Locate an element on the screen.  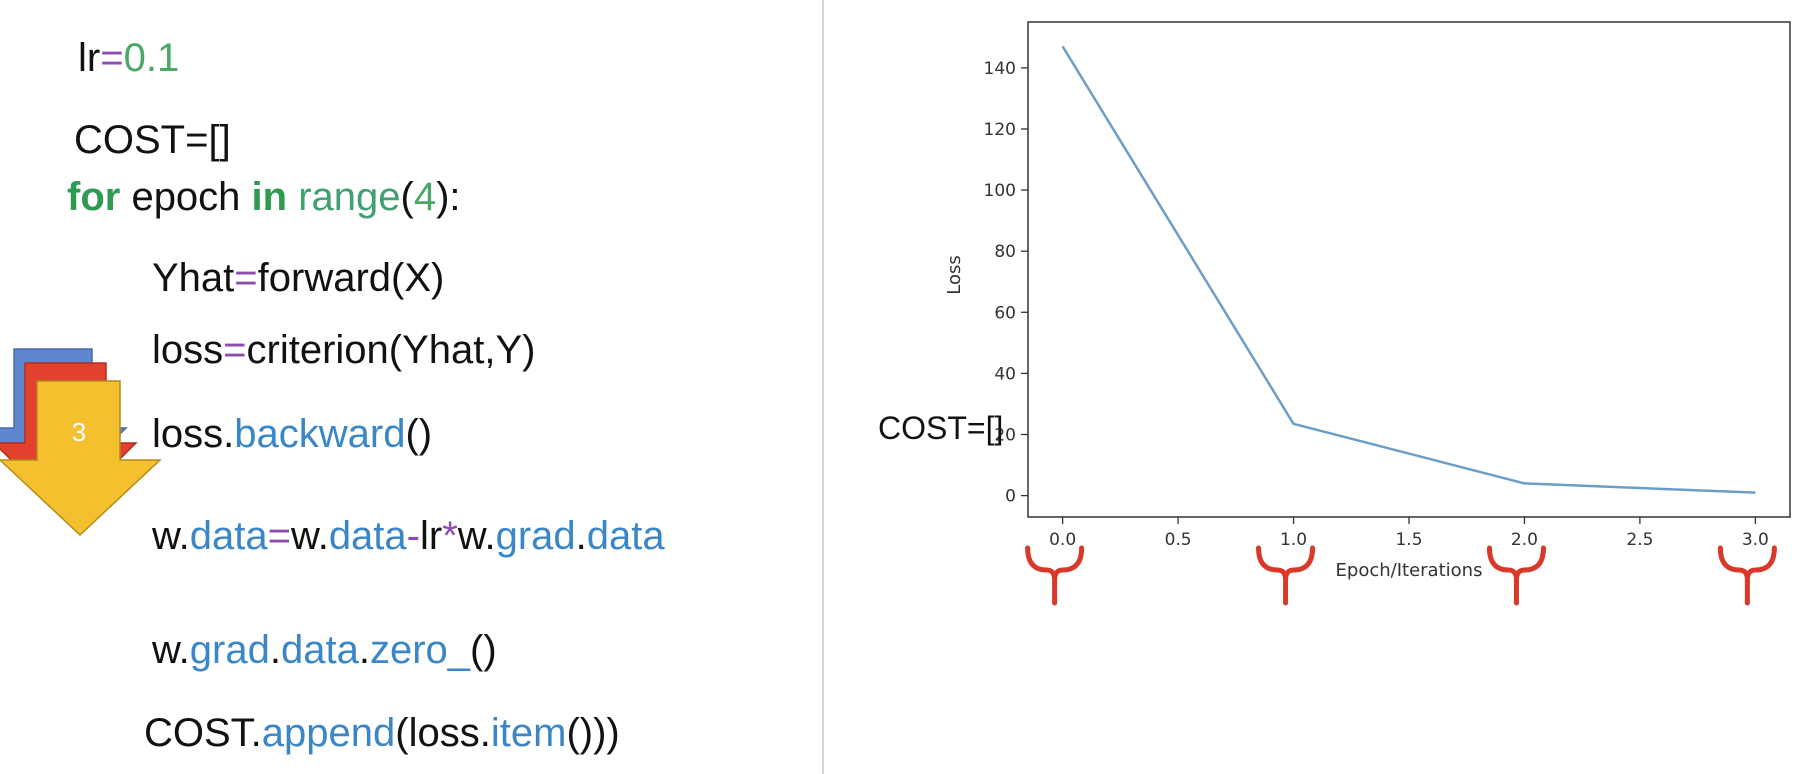
x-tick-label: 0.0 is located at coordinates (1062, 540).